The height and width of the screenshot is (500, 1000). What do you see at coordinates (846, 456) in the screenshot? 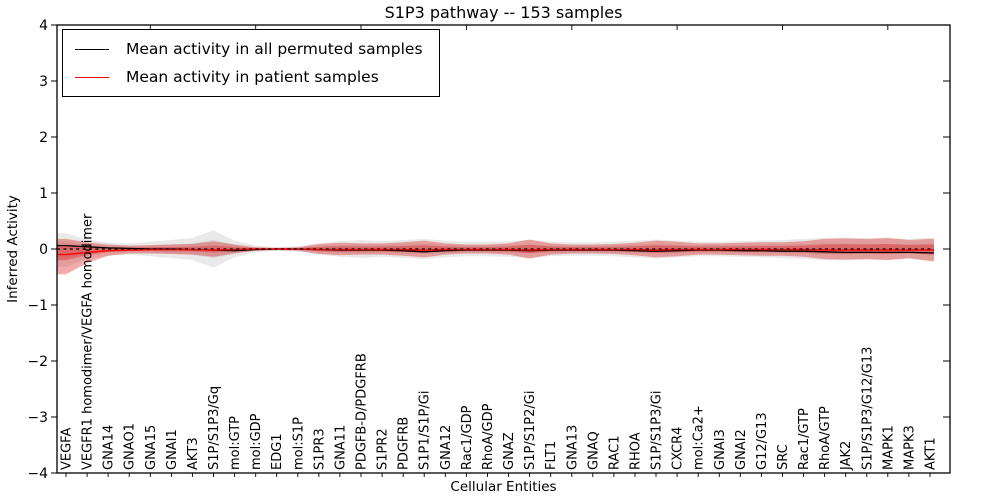
I see `x-category-label: JAK2` at bounding box center [846, 456].